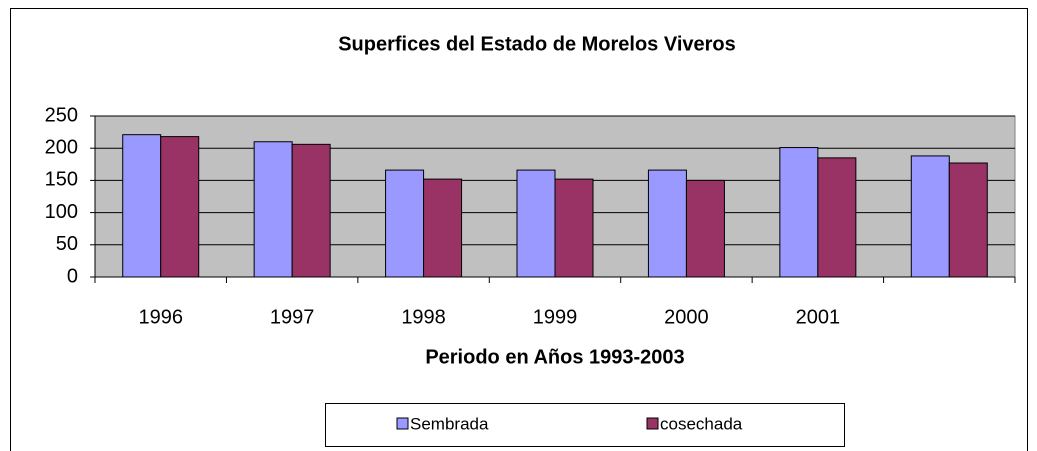  What do you see at coordinates (449, 423) in the screenshot?
I see `legend-label: Sembrada` at bounding box center [449, 423].